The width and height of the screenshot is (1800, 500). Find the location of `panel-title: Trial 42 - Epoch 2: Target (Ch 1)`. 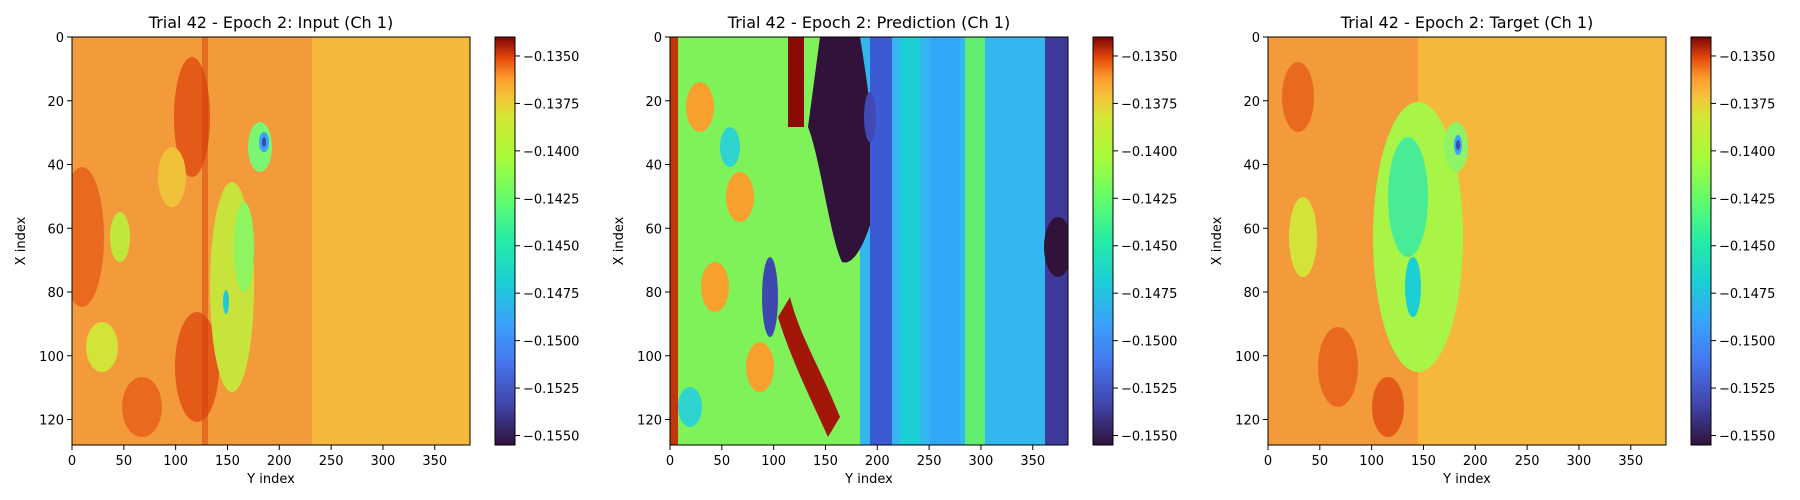

panel-title: Trial 42 - Epoch 2: Target (Ch 1) is located at coordinates (1466, 22).